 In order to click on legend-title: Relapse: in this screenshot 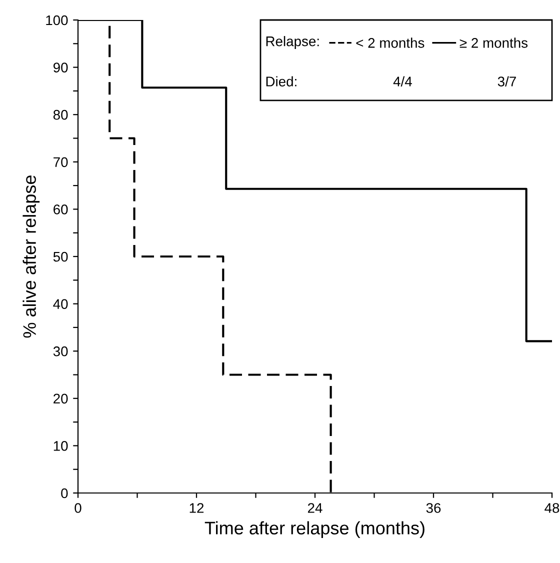, I will do `click(292, 42)`.